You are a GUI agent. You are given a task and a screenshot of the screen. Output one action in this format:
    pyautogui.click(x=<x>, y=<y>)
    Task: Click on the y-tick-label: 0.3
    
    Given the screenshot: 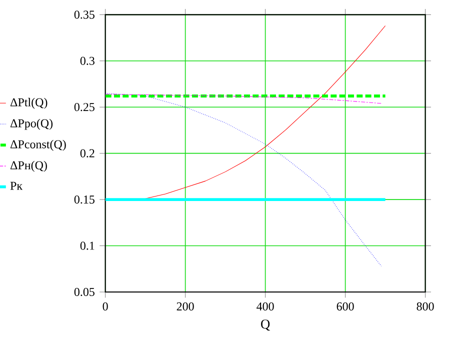 What is the action you would take?
    pyautogui.click(x=87, y=60)
    